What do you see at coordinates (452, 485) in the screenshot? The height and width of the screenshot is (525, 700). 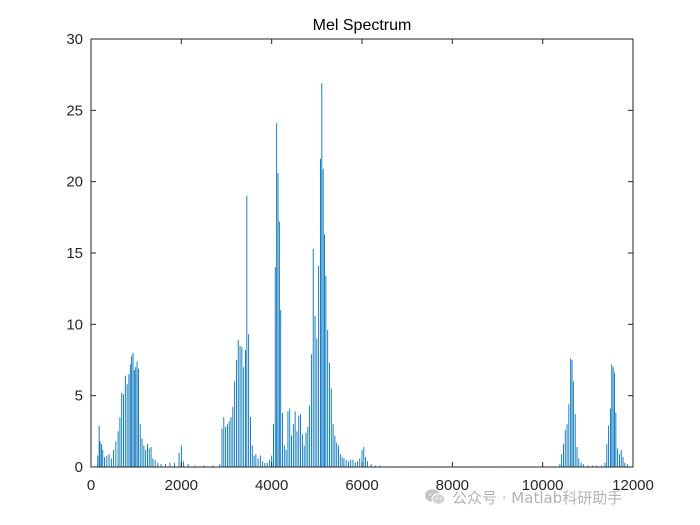 I see `x-tick-label-4: 8000` at bounding box center [452, 485].